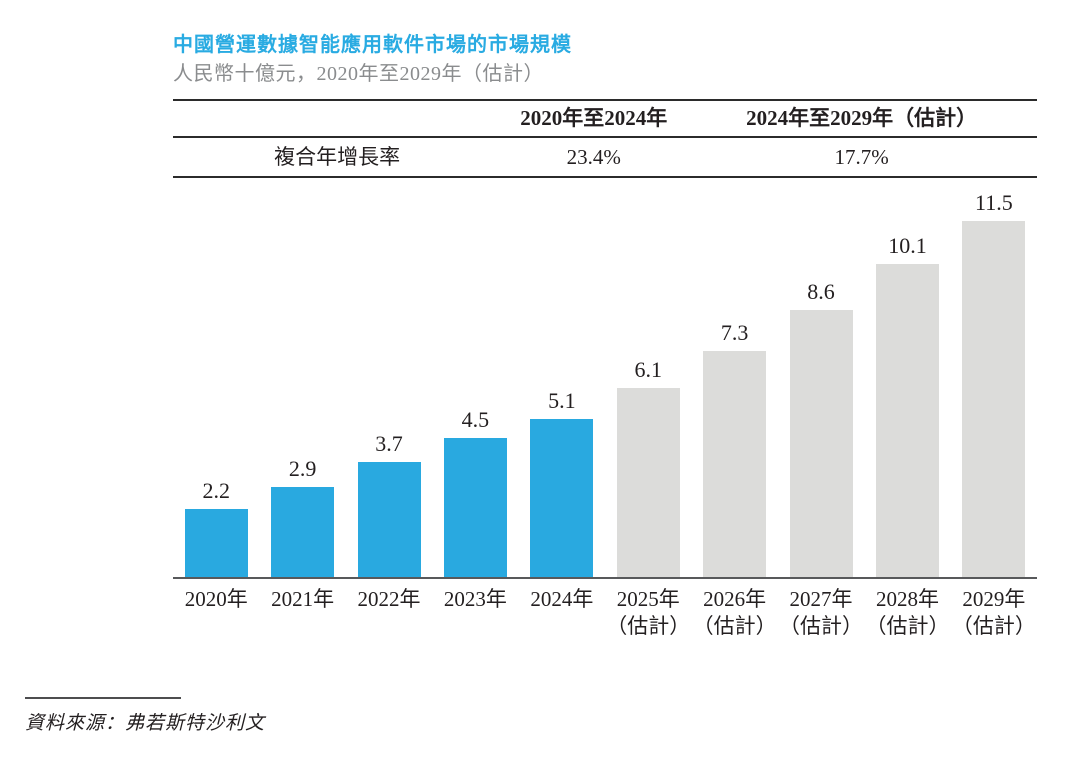  What do you see at coordinates (907, 599) in the screenshot?
I see `x-axis-year: 2028年` at bounding box center [907, 599].